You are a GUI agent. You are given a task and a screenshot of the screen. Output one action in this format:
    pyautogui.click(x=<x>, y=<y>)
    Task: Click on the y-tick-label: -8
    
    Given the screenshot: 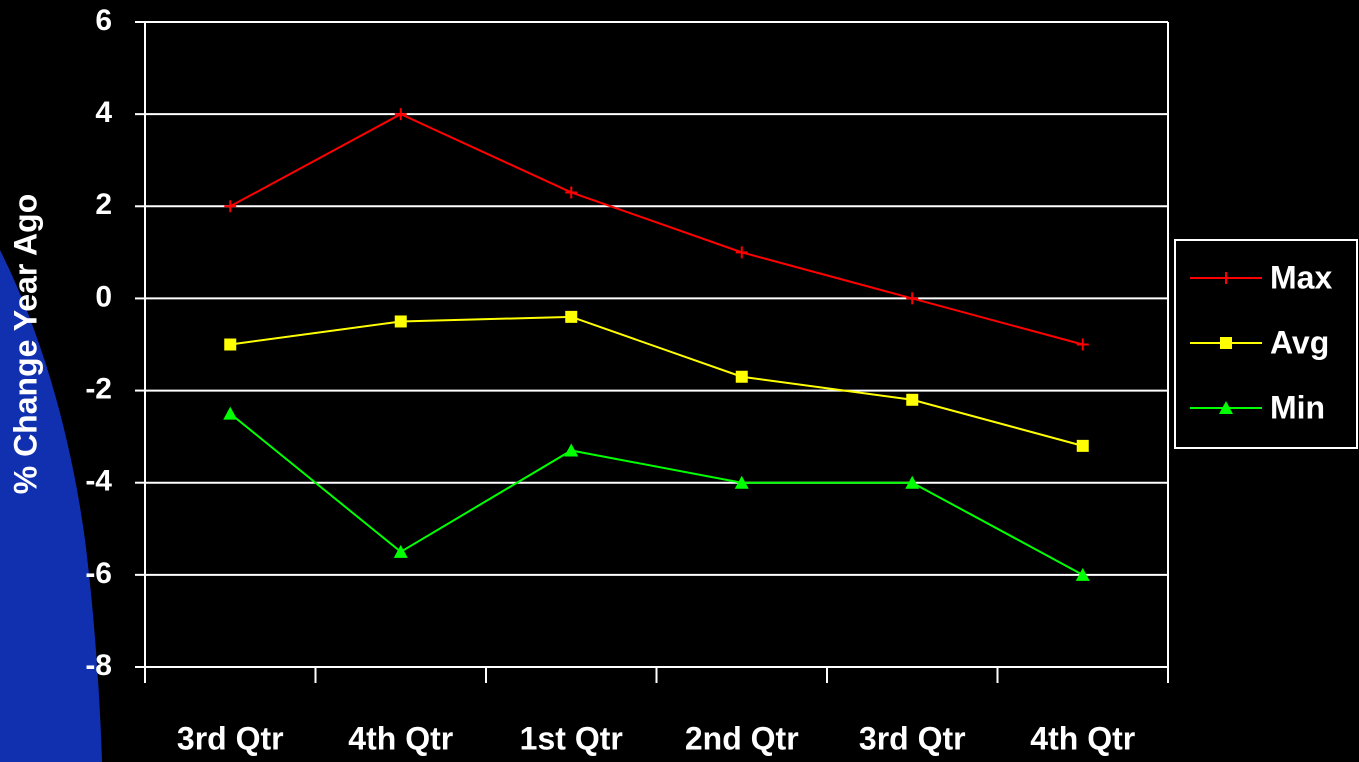 What is the action you would take?
    pyautogui.click(x=98, y=665)
    